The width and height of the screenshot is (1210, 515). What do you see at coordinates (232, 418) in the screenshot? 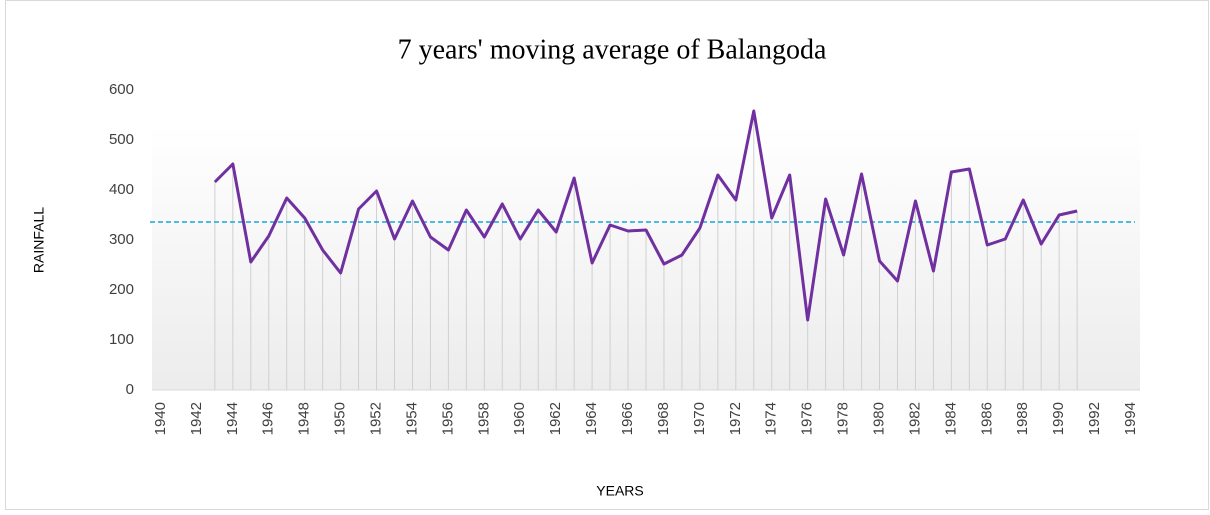
I see `x-tick-label: 1944` at bounding box center [232, 418].